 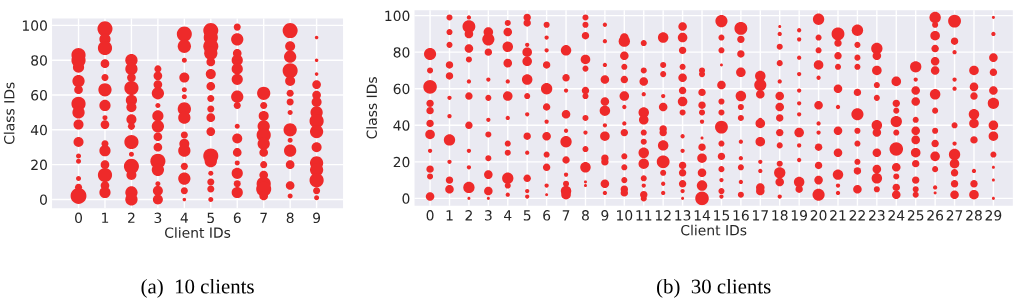 I want to click on x-tick-label: 13, so click(x=683, y=215).